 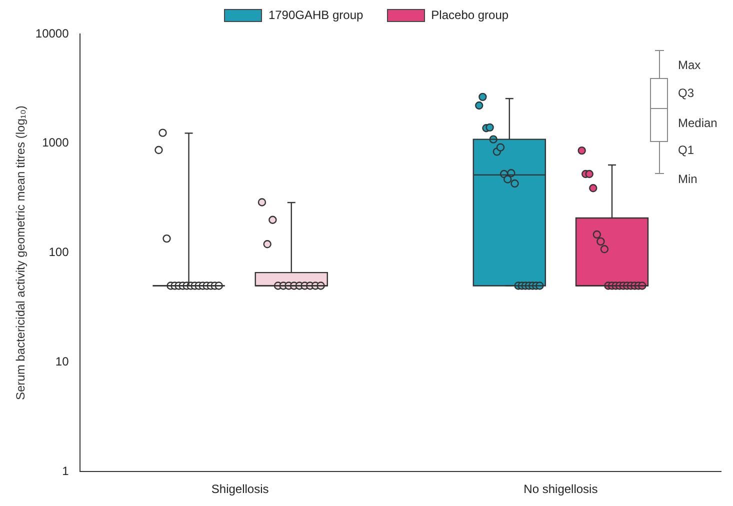 What do you see at coordinates (698, 123) in the screenshot?
I see `annotation: Median` at bounding box center [698, 123].